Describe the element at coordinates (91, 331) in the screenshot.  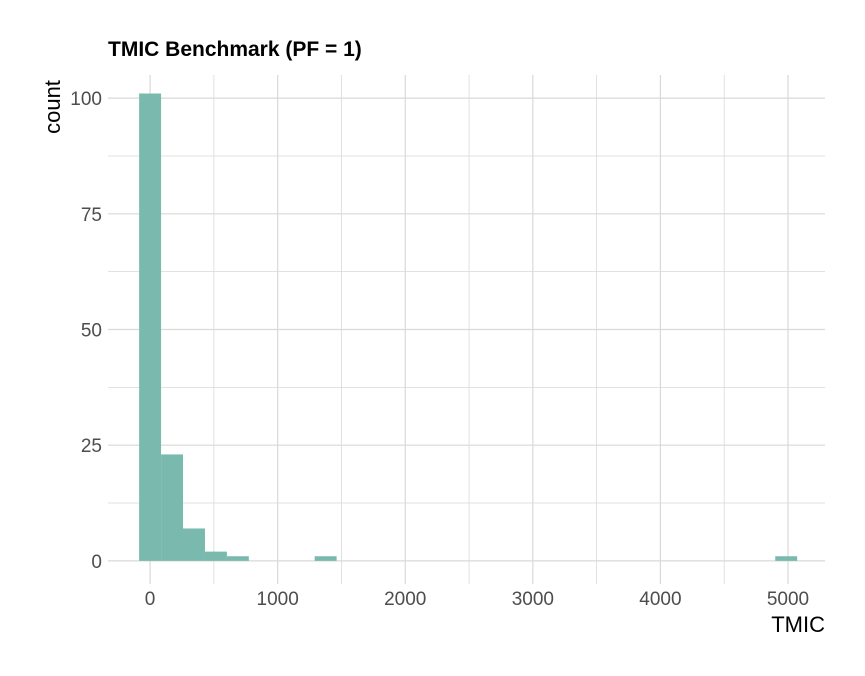
I see `y-tick-label: 50` at that location.